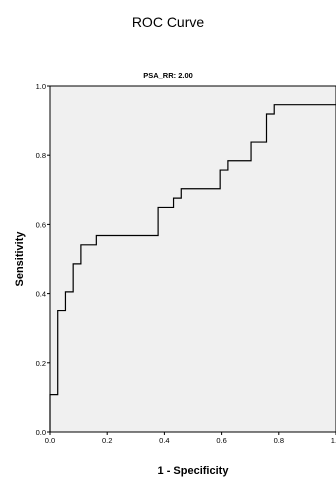 Image resolution: width=336 pixels, height=478 pixels. I want to click on x-tick-label: 0.6, so click(221, 440).